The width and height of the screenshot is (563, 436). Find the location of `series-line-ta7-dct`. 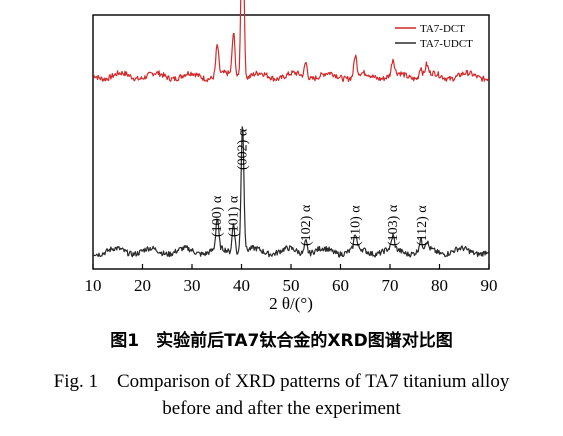

series-line-ta7-dct is located at coordinates (290, 41).